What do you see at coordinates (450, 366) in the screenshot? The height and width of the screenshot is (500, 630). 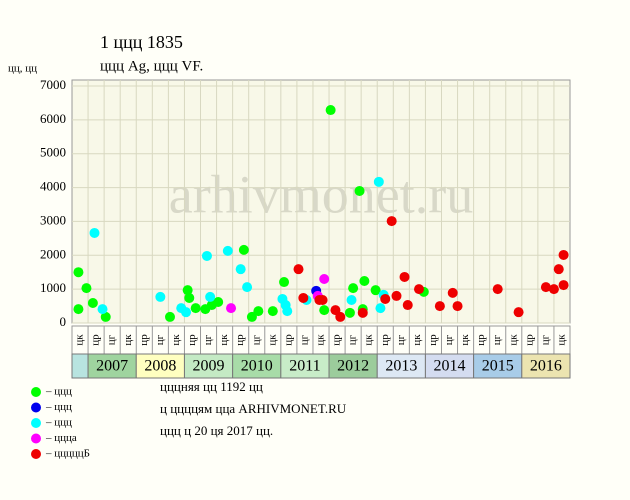 I see `year-label: 2014` at bounding box center [450, 366].